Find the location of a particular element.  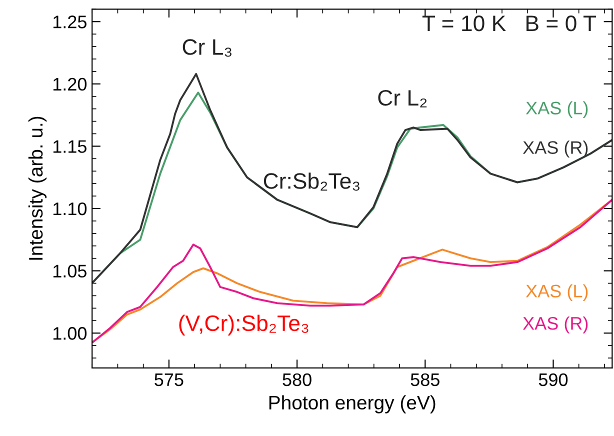

text: XAS (R) is located at coordinates (555, 325).